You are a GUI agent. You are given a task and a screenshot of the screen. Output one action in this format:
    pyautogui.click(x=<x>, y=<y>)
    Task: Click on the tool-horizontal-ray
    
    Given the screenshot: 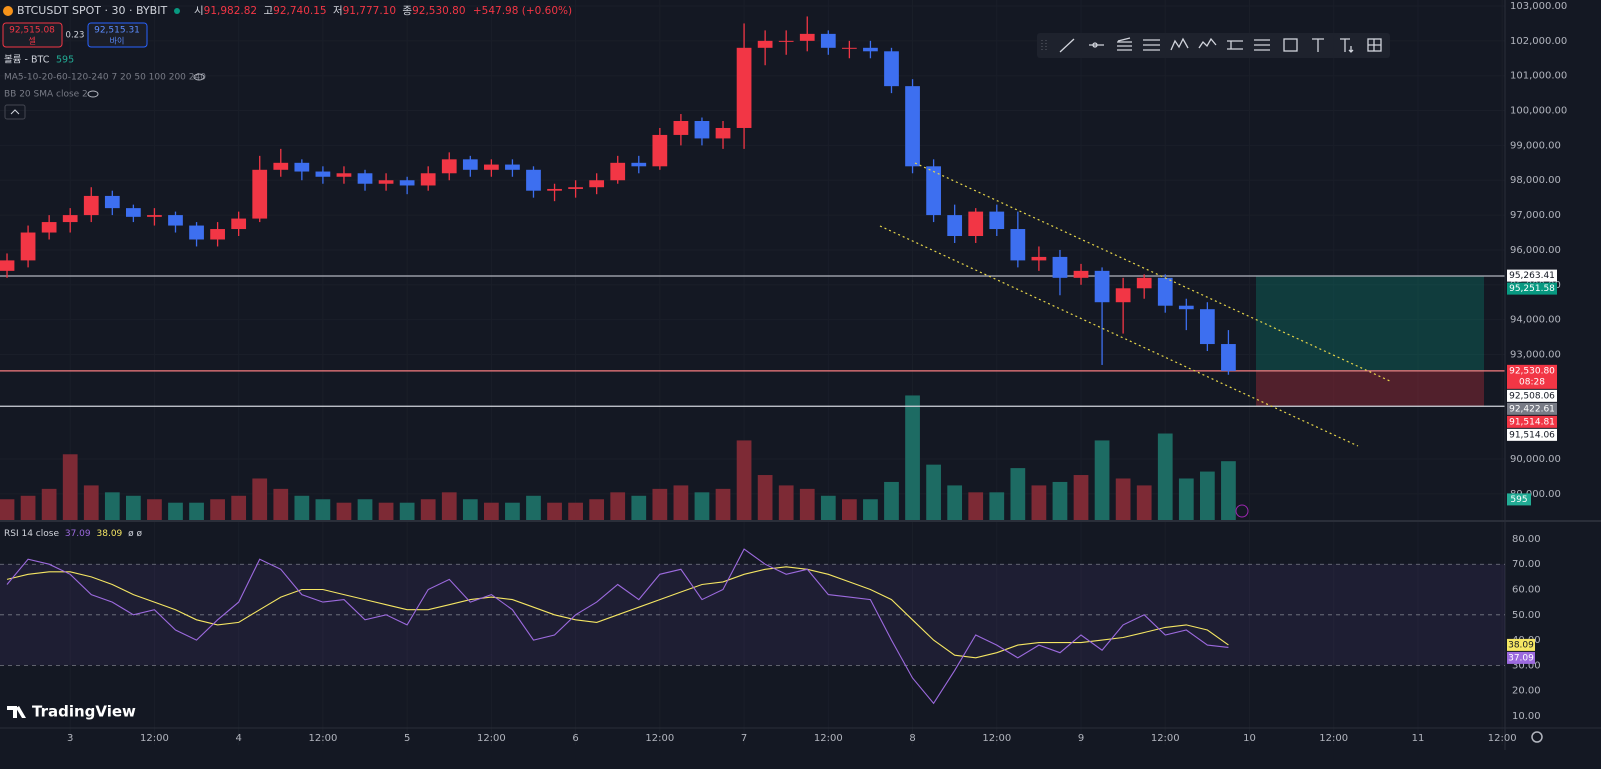 What is the action you would take?
    pyautogui.click(x=1096, y=45)
    